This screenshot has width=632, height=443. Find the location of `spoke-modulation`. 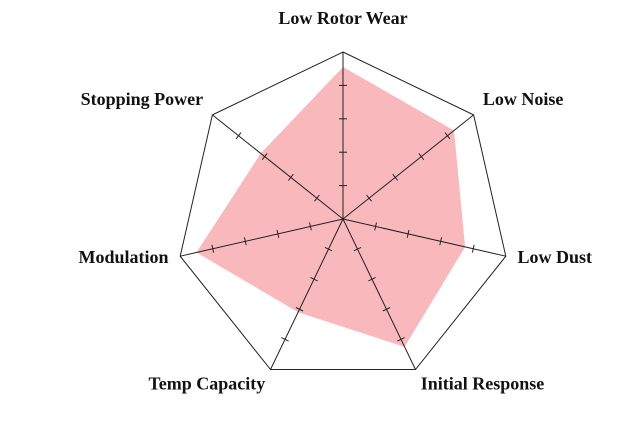

spoke-modulation is located at coordinates (262, 237).